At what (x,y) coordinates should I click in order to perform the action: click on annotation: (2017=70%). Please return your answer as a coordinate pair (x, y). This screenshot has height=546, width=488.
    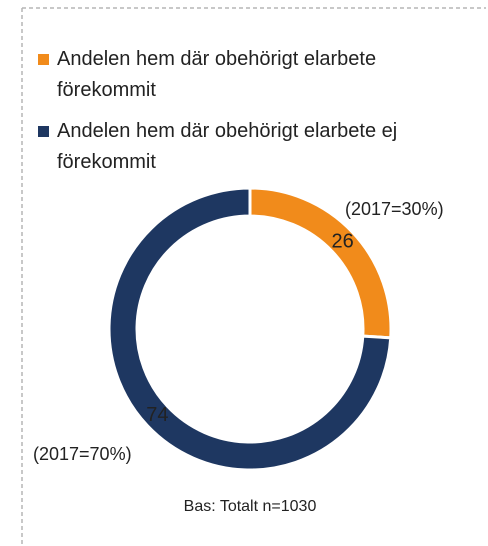
    Looking at the image, I should click on (82, 454).